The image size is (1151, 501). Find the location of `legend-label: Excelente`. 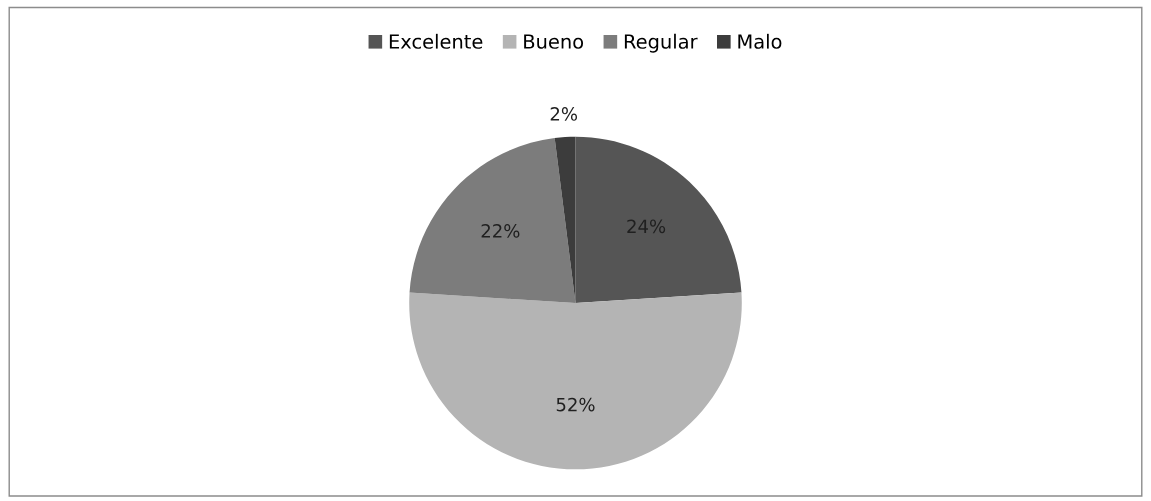

legend-label: Excelente is located at coordinates (436, 41).